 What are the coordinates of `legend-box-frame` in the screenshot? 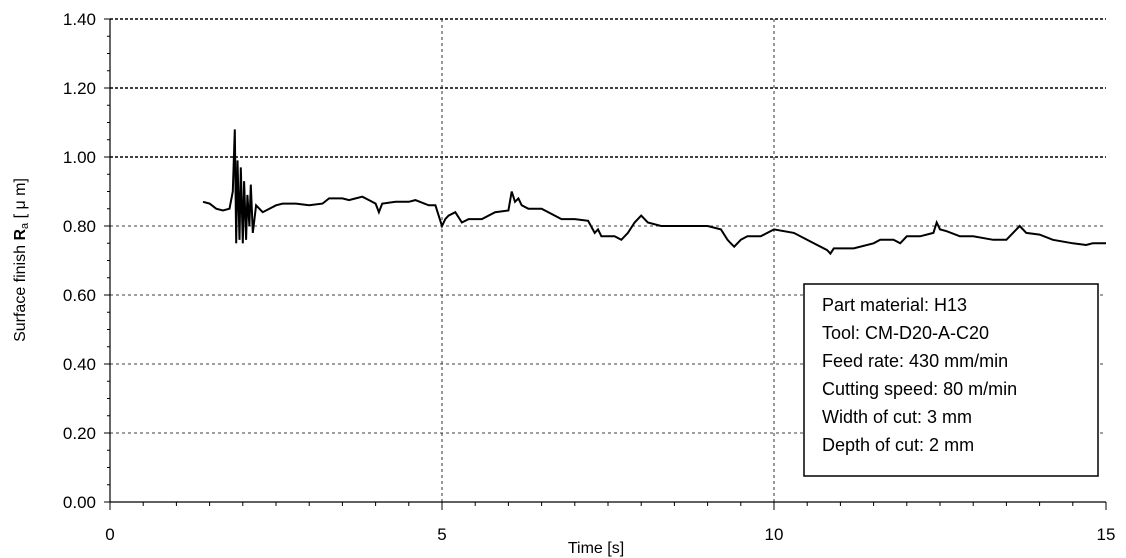 It's located at (951, 380).